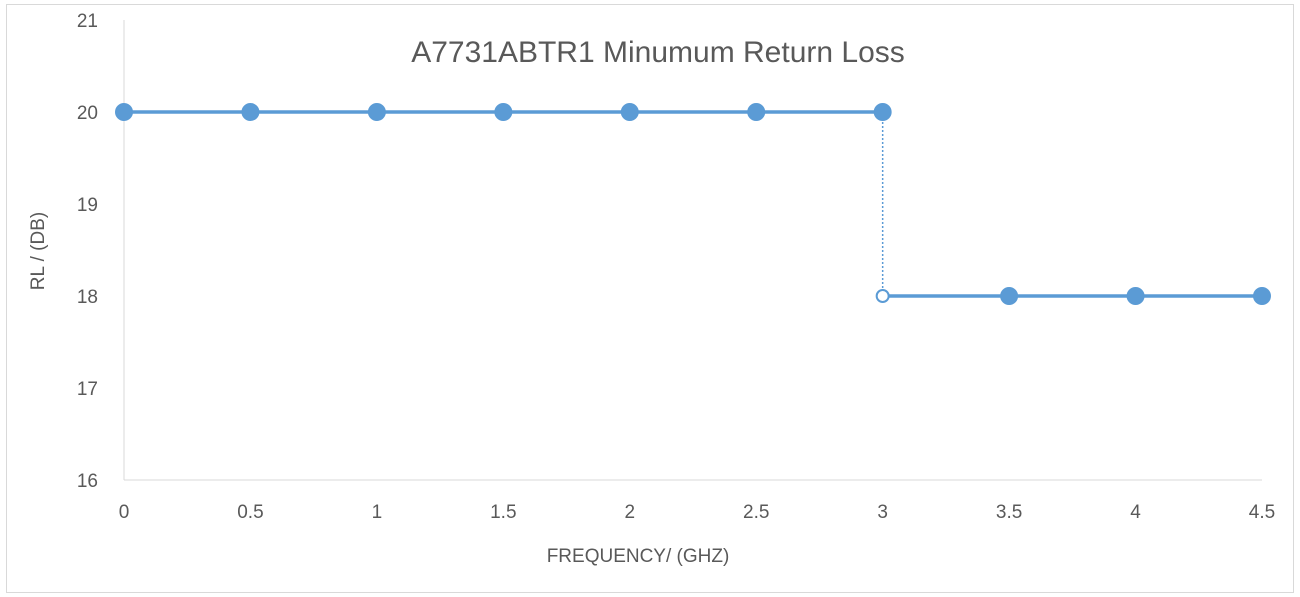 The image size is (1300, 597). I want to click on y-tick-label: 21, so click(87, 21).